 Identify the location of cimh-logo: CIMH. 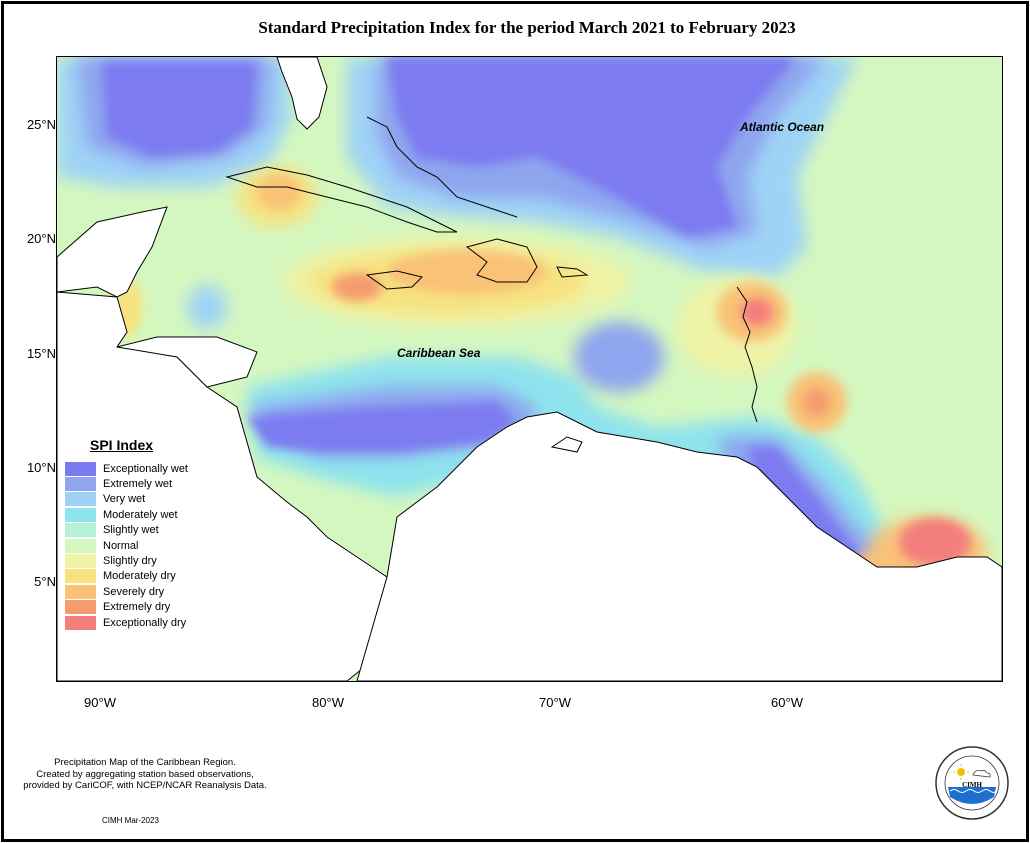
(972, 783).